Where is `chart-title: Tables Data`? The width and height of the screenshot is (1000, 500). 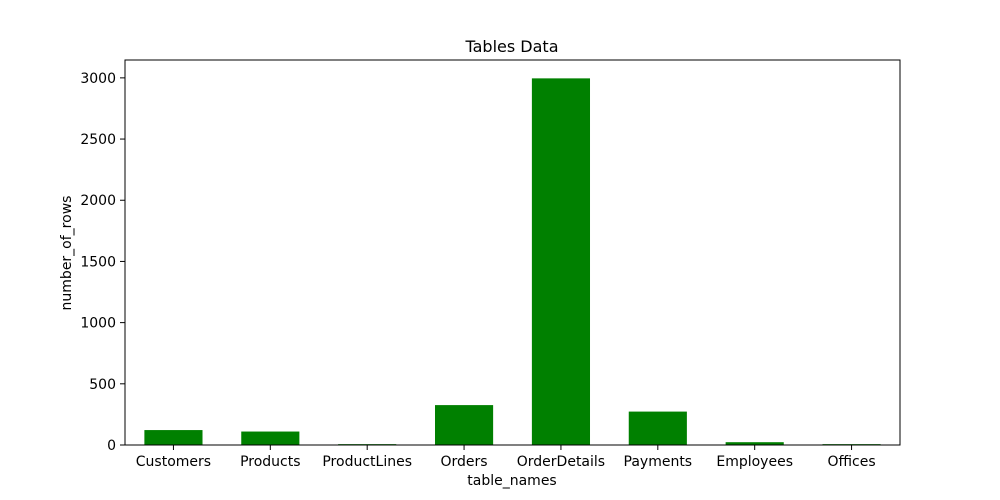
chart-title: Tables Data is located at coordinates (512, 46).